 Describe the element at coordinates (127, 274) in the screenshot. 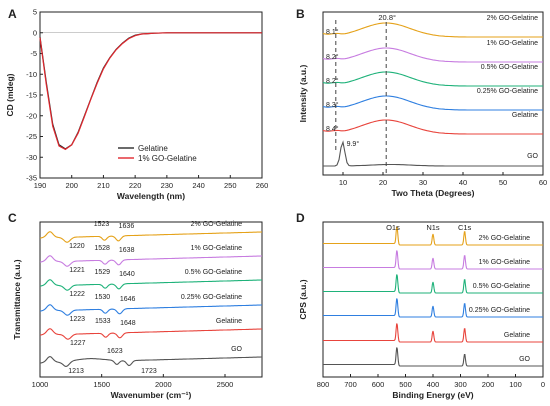

I see `band-label: 1640` at that location.